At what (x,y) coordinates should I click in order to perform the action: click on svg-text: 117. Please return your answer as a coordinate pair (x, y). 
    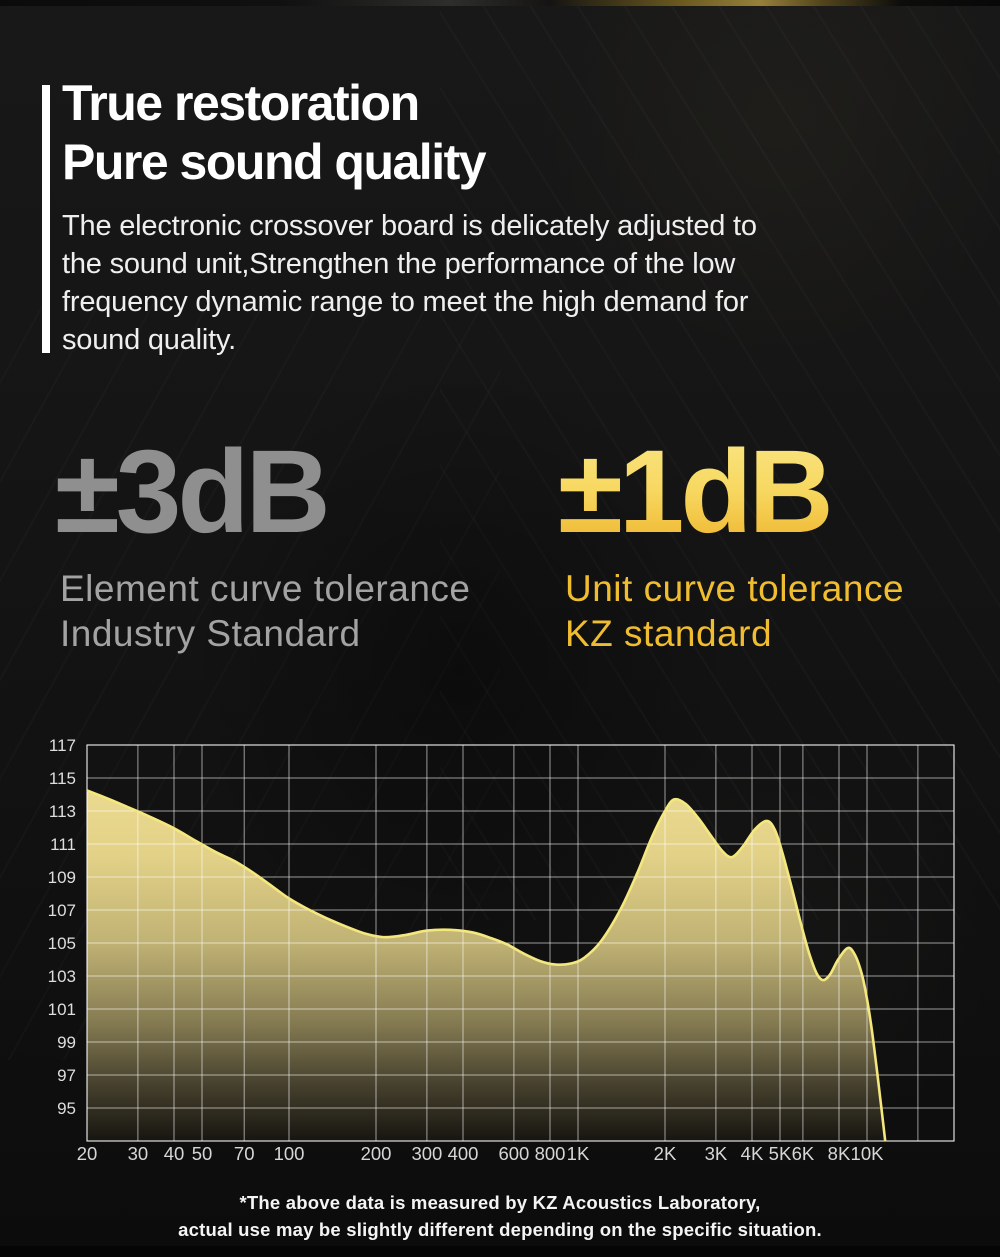
    Looking at the image, I should click on (62, 745).